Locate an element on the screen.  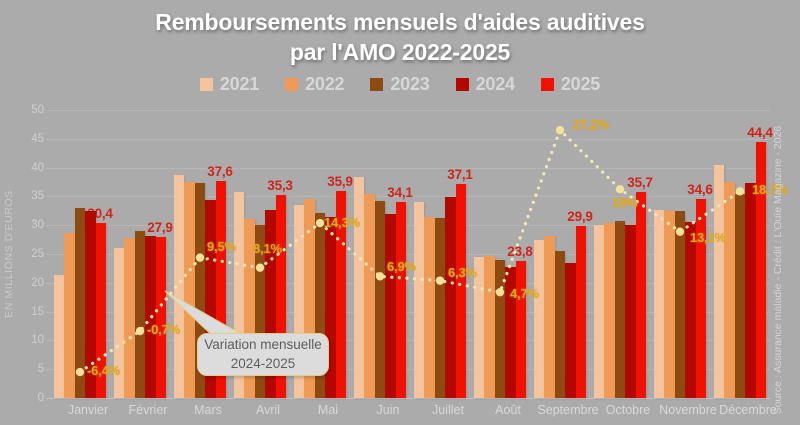
bar-2023-Septembre is located at coordinates (560, 324).